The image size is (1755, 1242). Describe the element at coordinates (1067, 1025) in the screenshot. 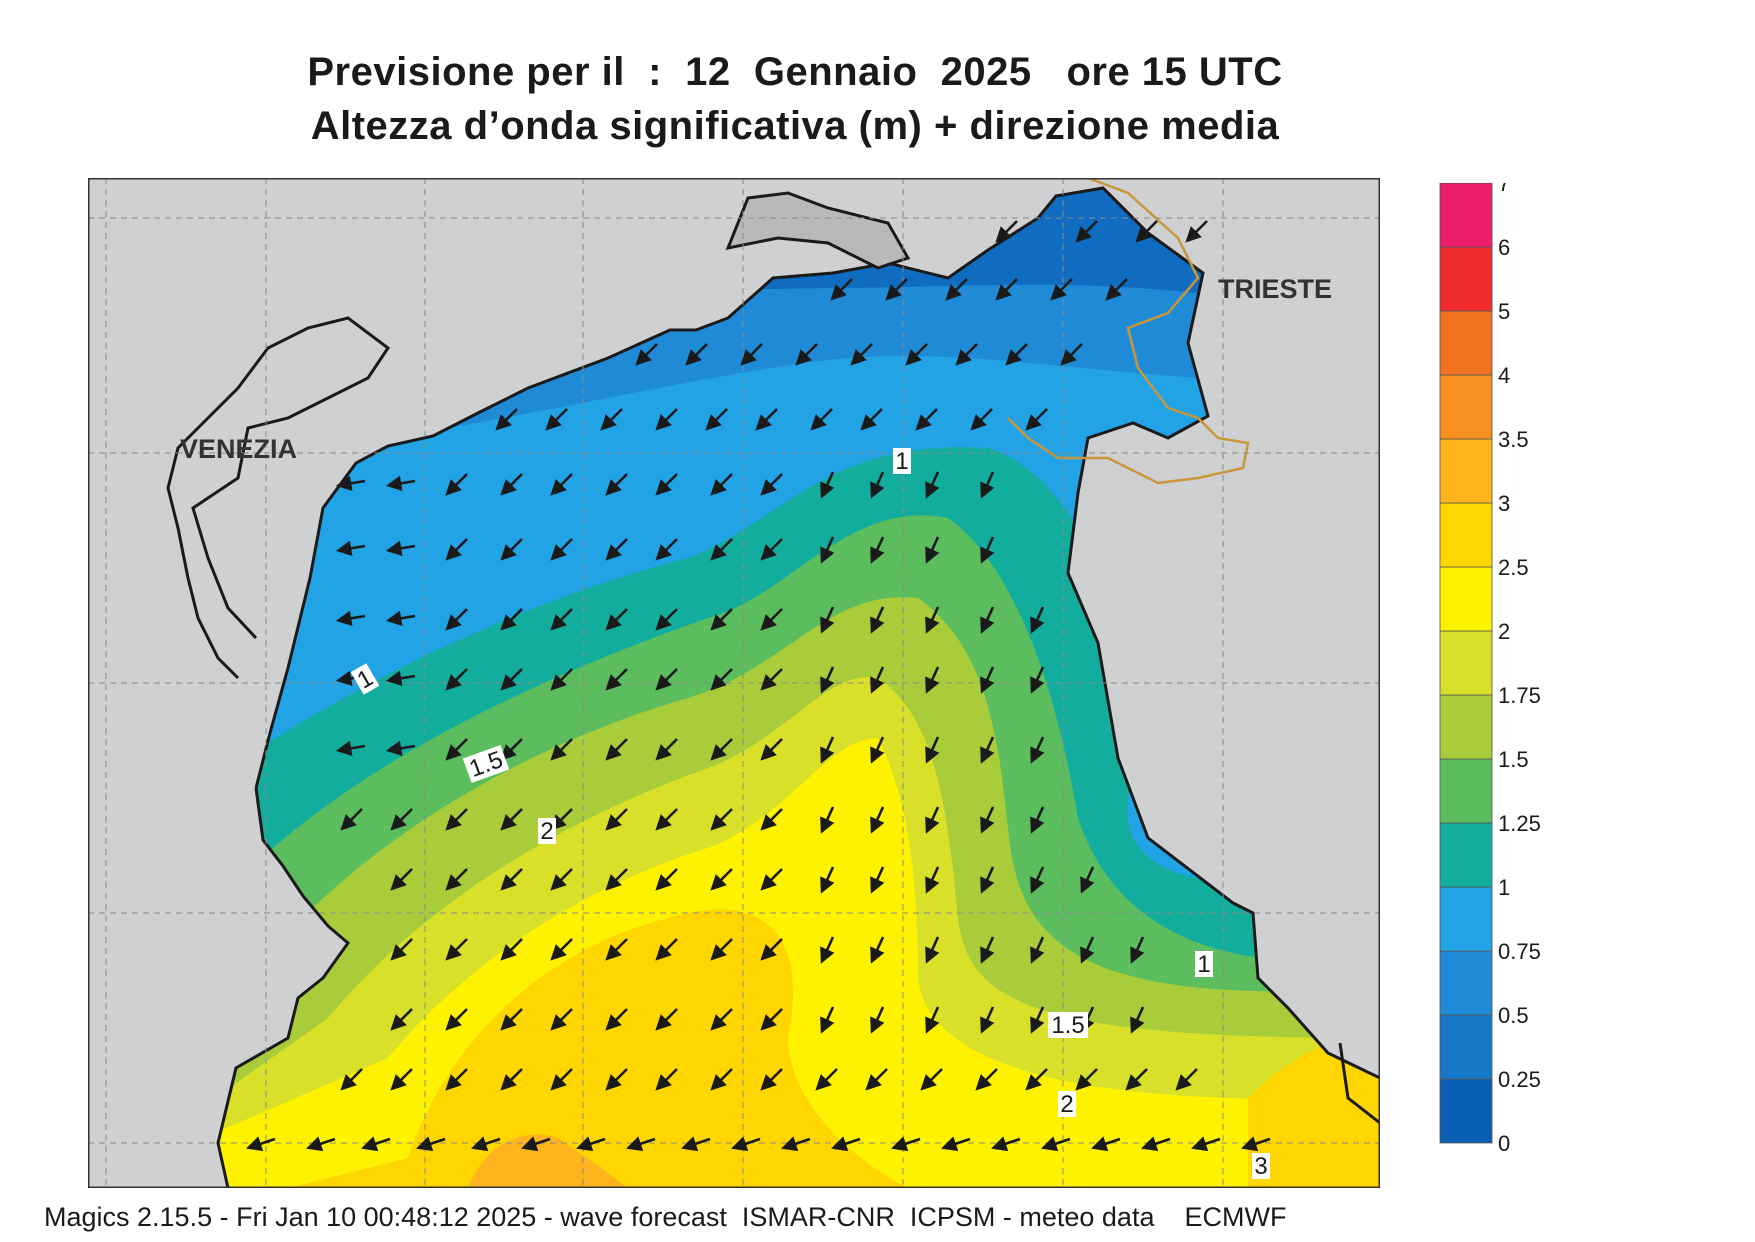

I see `contour-label-1-5-east: 1.5` at that location.